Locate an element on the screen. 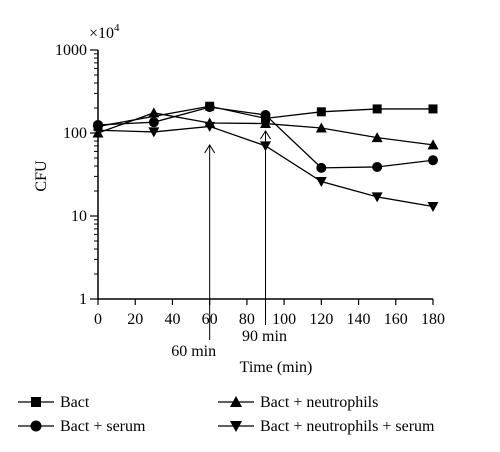  y-tick-label: 1 is located at coordinates (83, 299).